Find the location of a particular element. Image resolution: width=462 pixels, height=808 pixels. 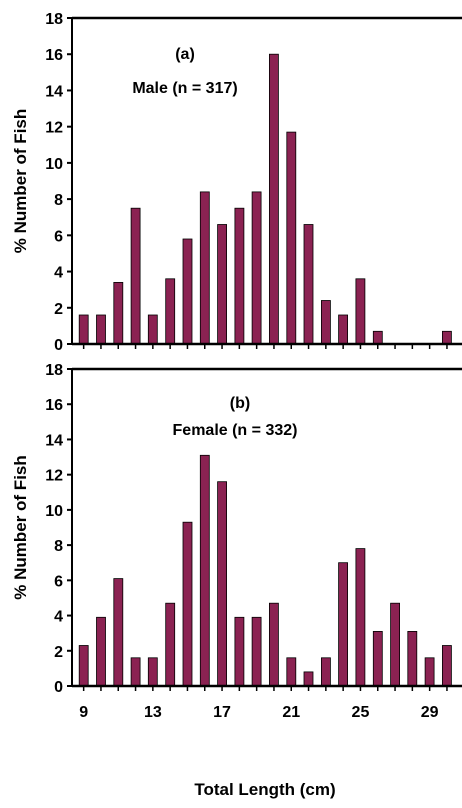

x-tick-label-9: 9 is located at coordinates (83, 712).